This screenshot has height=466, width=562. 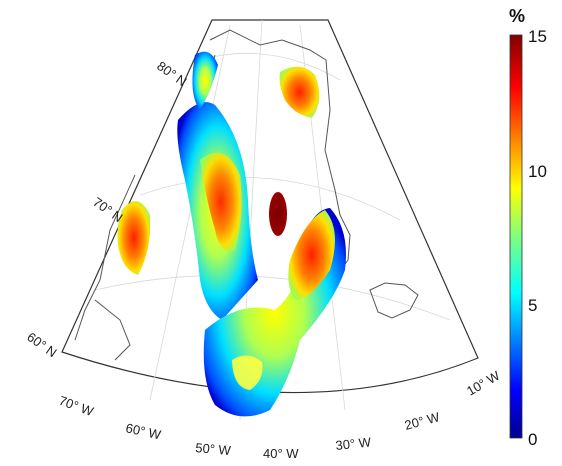 I want to click on baffin-red-core, so click(x=221, y=201).